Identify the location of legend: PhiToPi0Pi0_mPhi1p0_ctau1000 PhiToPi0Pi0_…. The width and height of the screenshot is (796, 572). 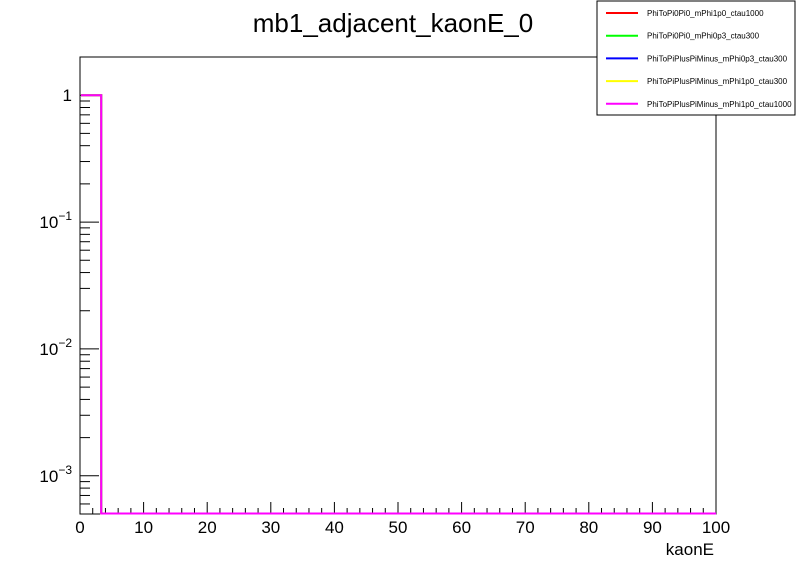
(696, 58).